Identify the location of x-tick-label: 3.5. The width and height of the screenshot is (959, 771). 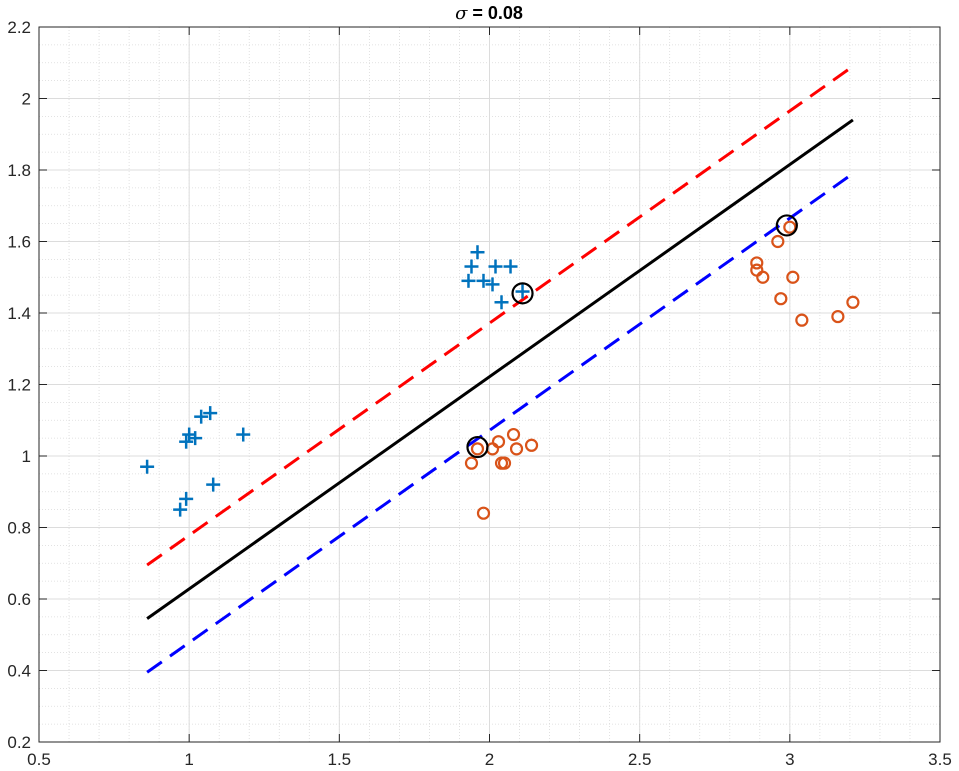
(940, 759).